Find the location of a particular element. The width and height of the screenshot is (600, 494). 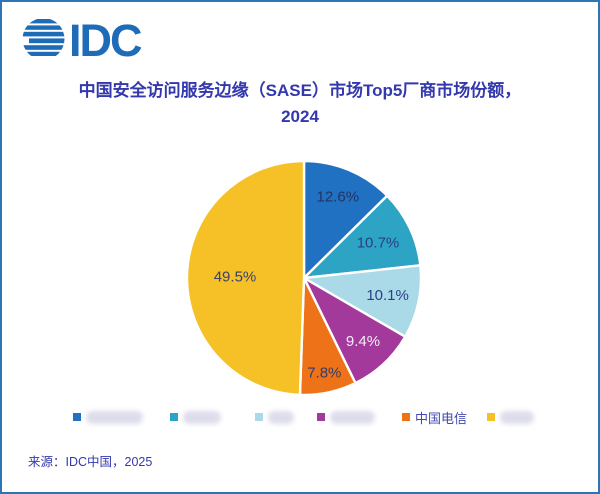

idc-globe-icon is located at coordinates (43, 37).